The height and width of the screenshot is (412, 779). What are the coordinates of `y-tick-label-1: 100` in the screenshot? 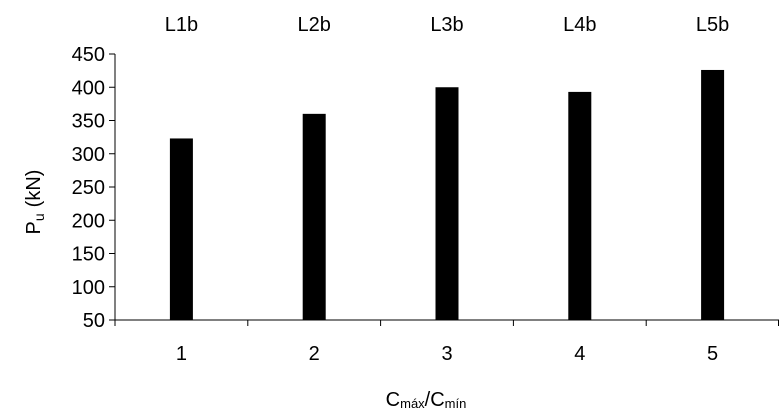 It's located at (88, 288).